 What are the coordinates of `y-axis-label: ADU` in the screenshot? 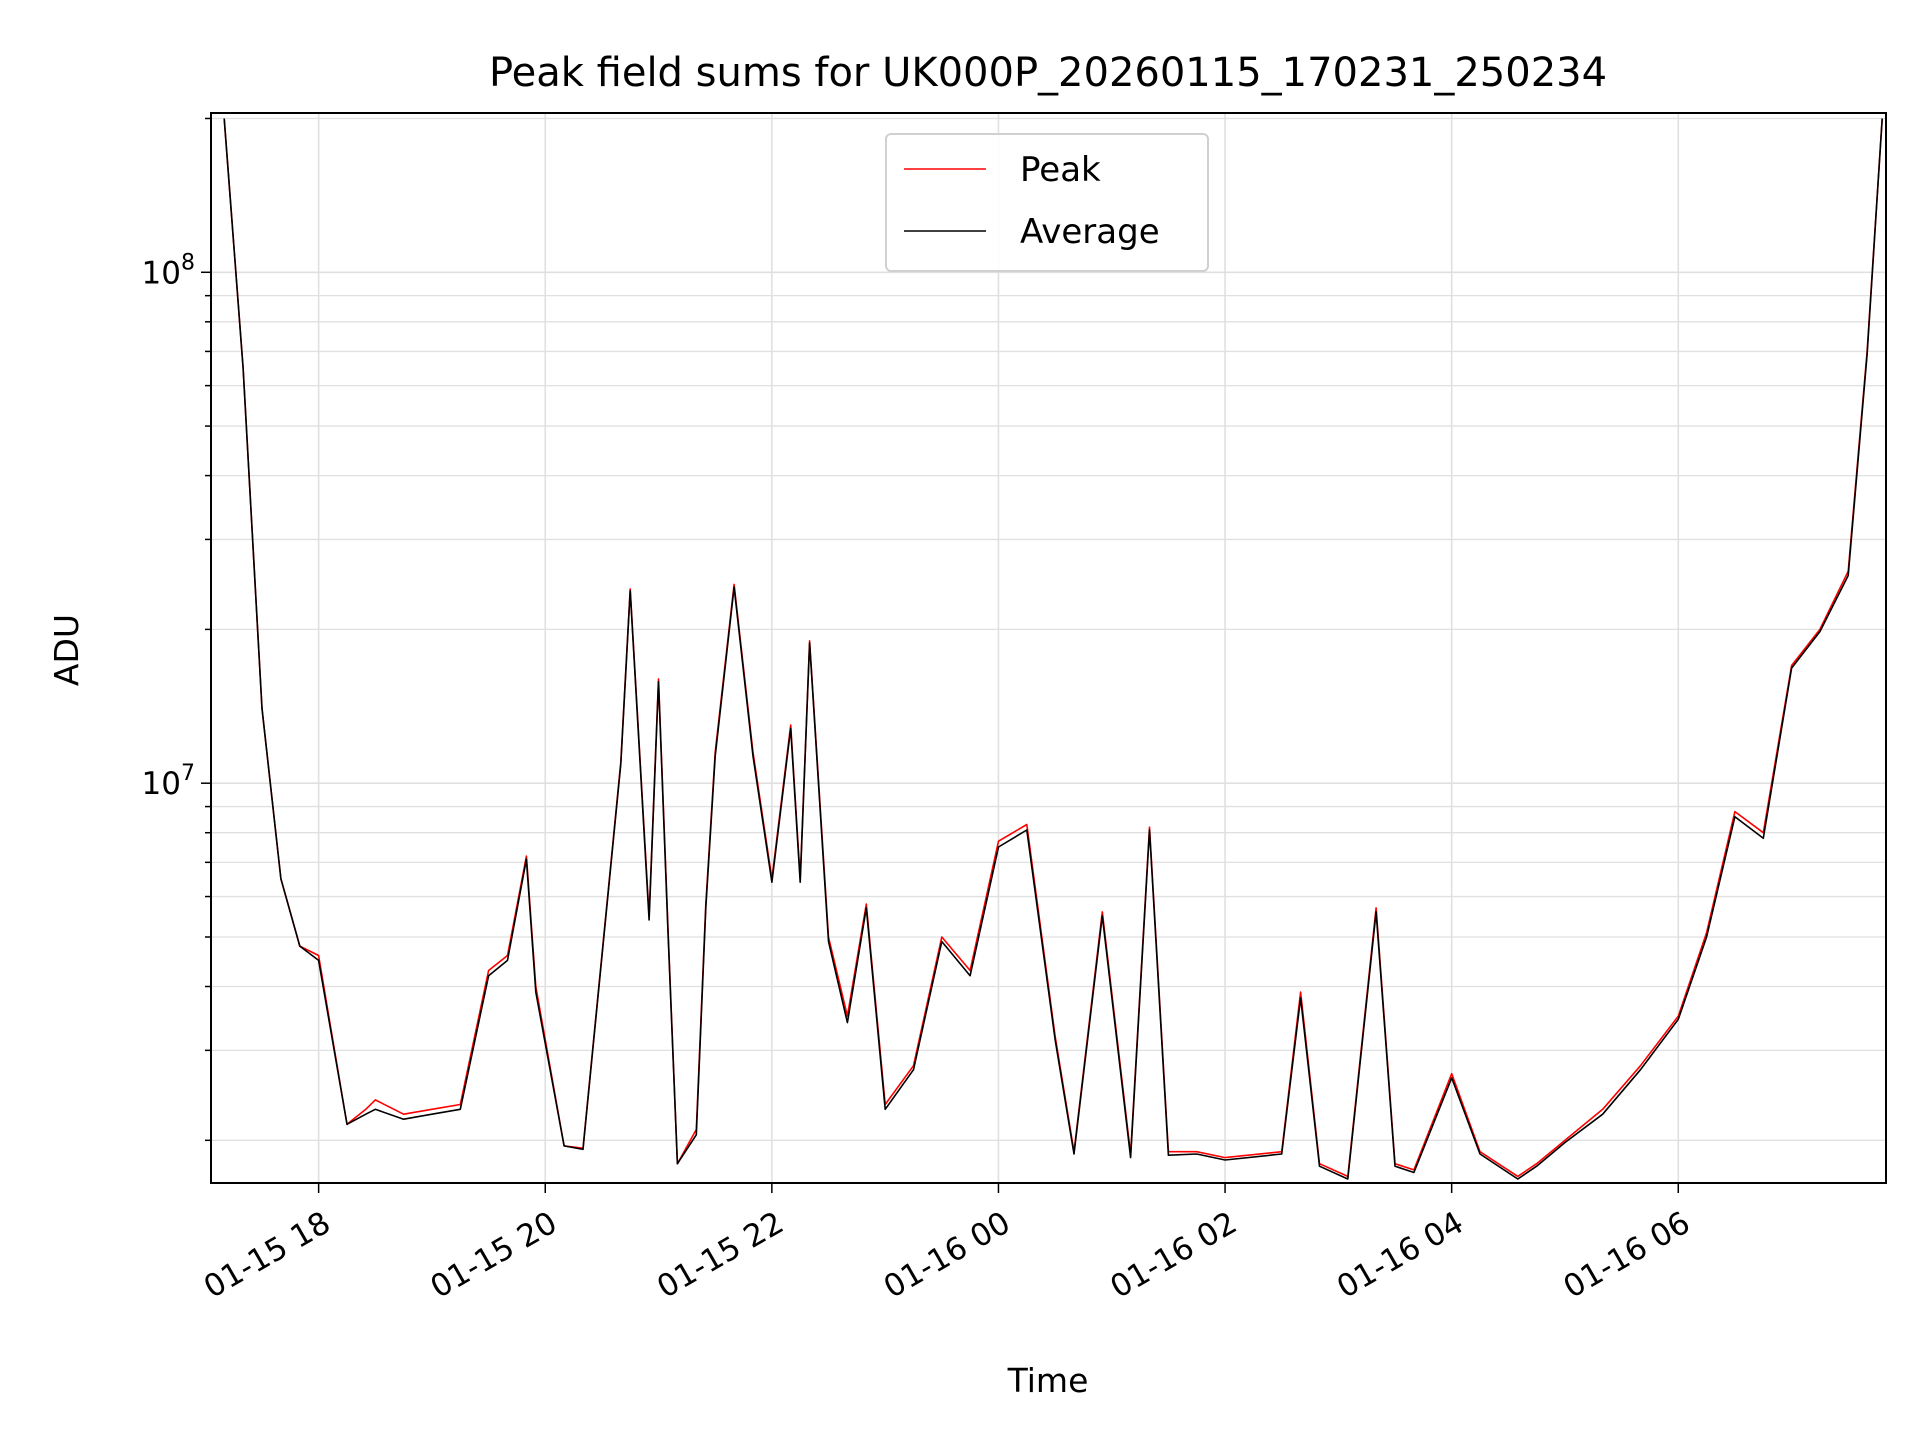 It's located at (66, 650).